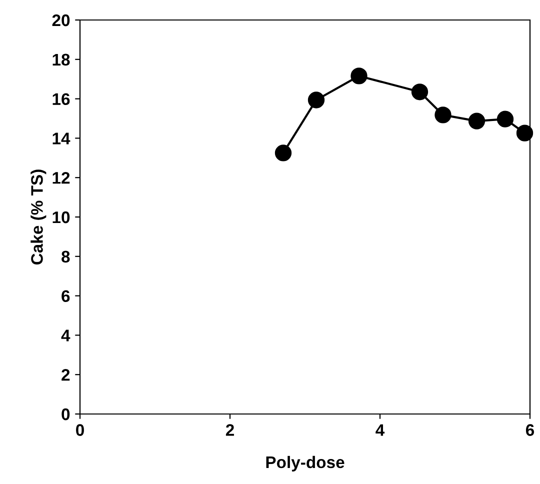 The image size is (540, 484). I want to click on y-tick-label: 14, so click(61, 138).